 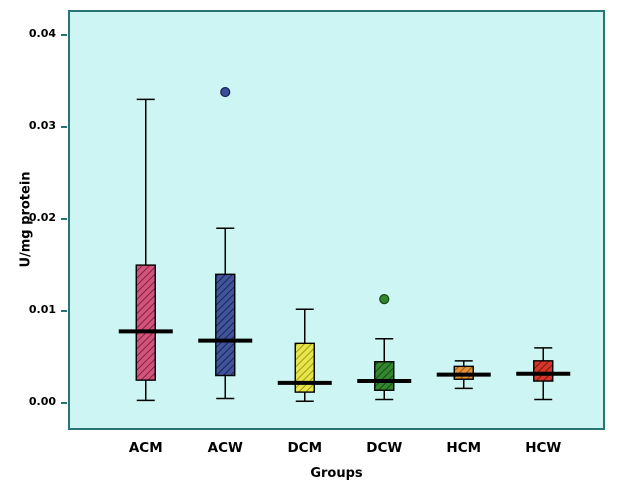 I want to click on iqr-box-DCW, so click(x=384, y=376).